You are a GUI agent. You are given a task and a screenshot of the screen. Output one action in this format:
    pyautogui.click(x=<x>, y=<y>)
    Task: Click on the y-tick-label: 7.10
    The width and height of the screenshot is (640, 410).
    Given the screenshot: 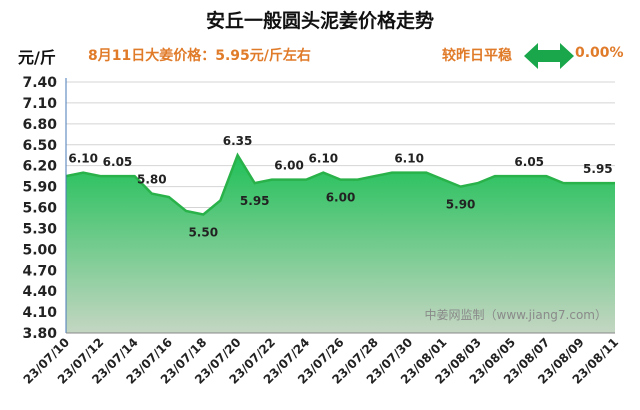 What is the action you would take?
    pyautogui.click(x=39, y=104)
    